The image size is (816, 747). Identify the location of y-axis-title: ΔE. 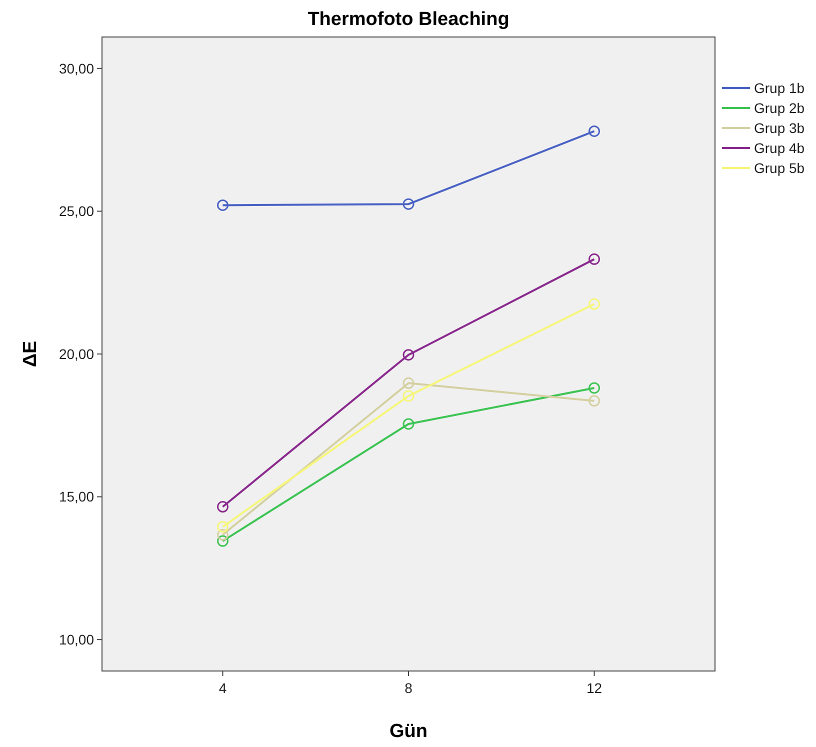
(30, 354).